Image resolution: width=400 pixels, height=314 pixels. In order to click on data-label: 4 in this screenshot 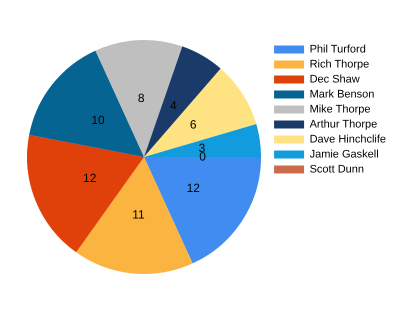, I will do `click(173, 105)`.